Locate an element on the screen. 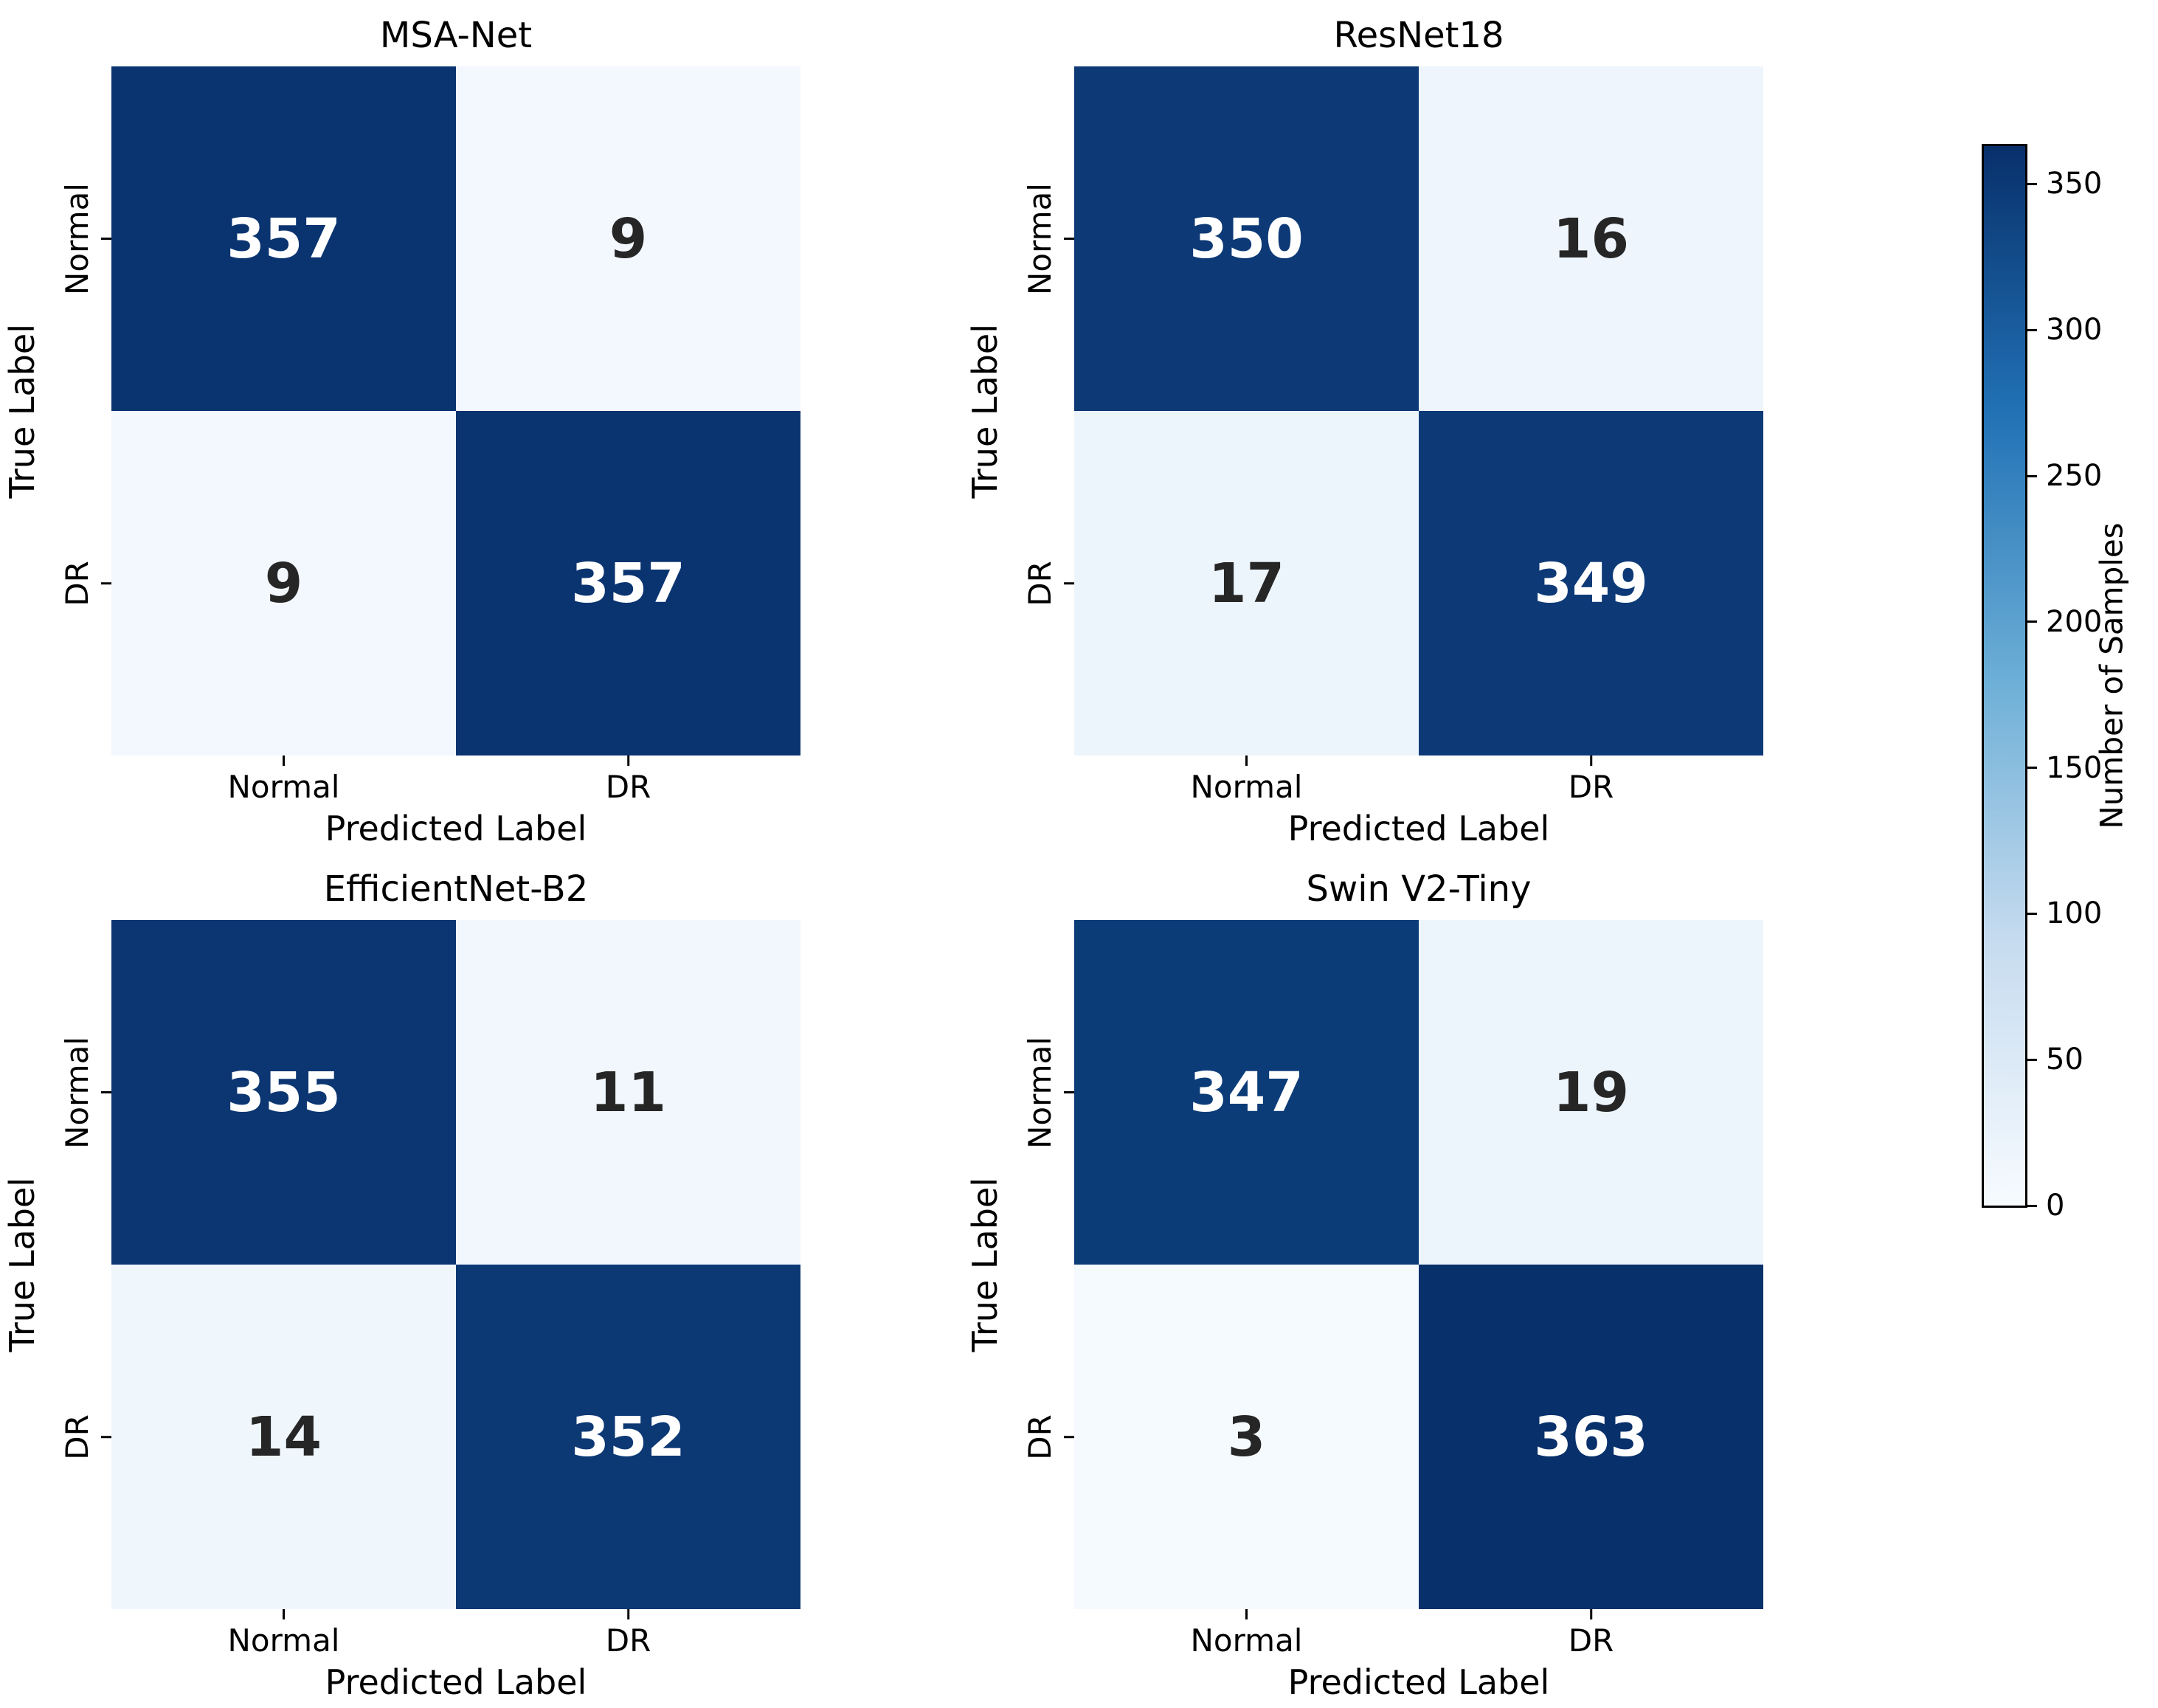 The height and width of the screenshot is (1708, 2158). heatmap-cell: 3 is located at coordinates (1246, 1437).